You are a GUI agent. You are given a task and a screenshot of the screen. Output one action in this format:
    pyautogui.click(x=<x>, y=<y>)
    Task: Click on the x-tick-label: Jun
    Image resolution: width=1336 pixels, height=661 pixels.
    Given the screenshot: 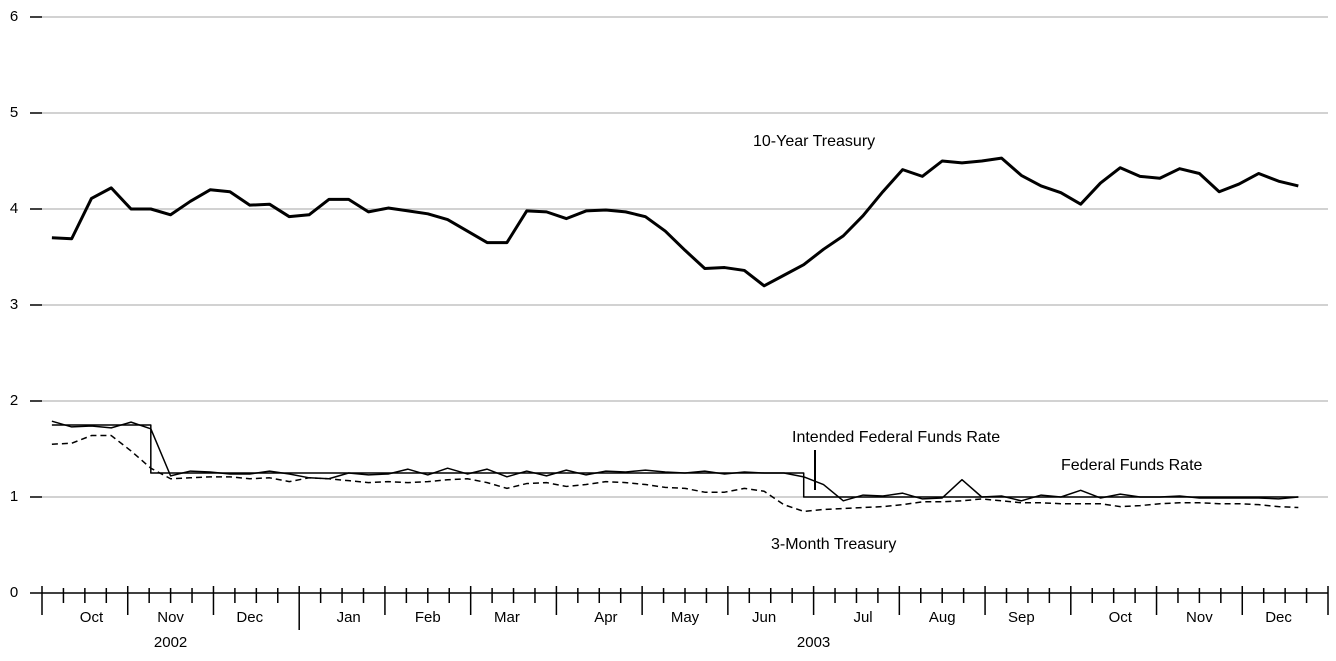 What is the action you would take?
    pyautogui.click(x=764, y=617)
    